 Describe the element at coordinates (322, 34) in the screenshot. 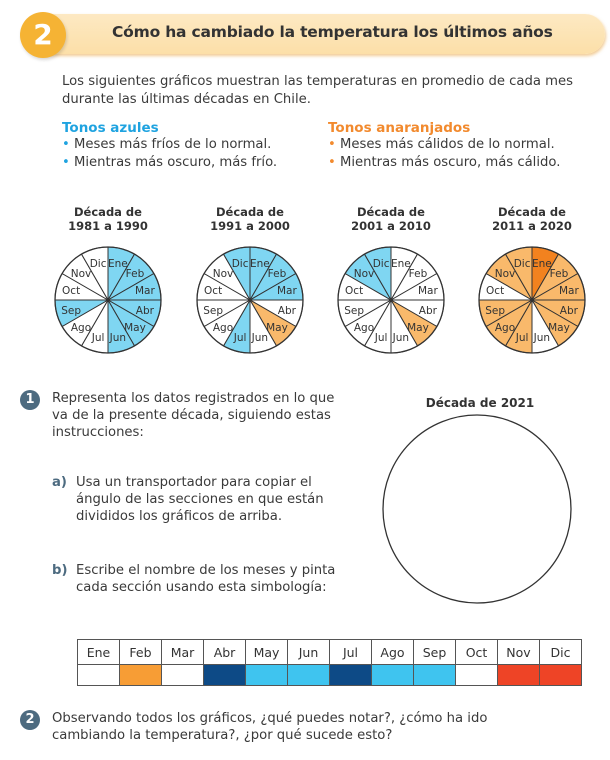

I see `section-banner` at that location.